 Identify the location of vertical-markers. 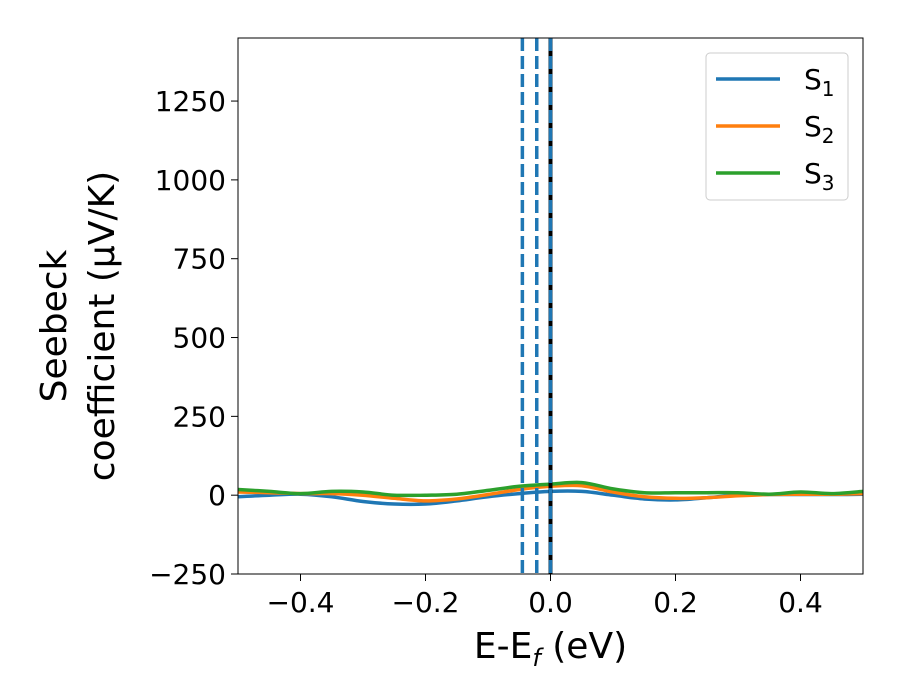
(536, 306).